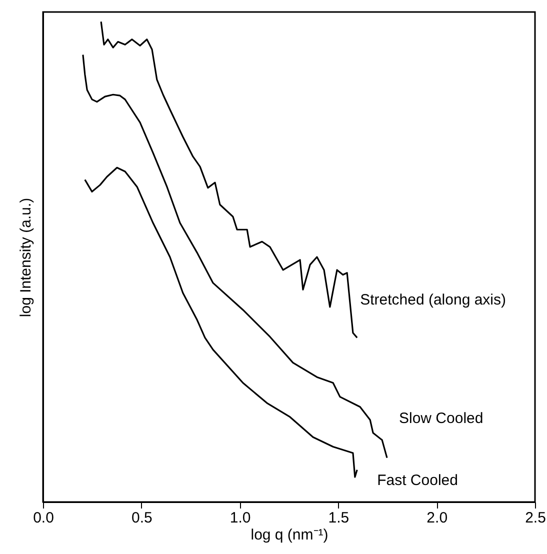  What do you see at coordinates (289, 535) in the screenshot?
I see `x-axis-title: log q (nm⁻¹)` at bounding box center [289, 535].